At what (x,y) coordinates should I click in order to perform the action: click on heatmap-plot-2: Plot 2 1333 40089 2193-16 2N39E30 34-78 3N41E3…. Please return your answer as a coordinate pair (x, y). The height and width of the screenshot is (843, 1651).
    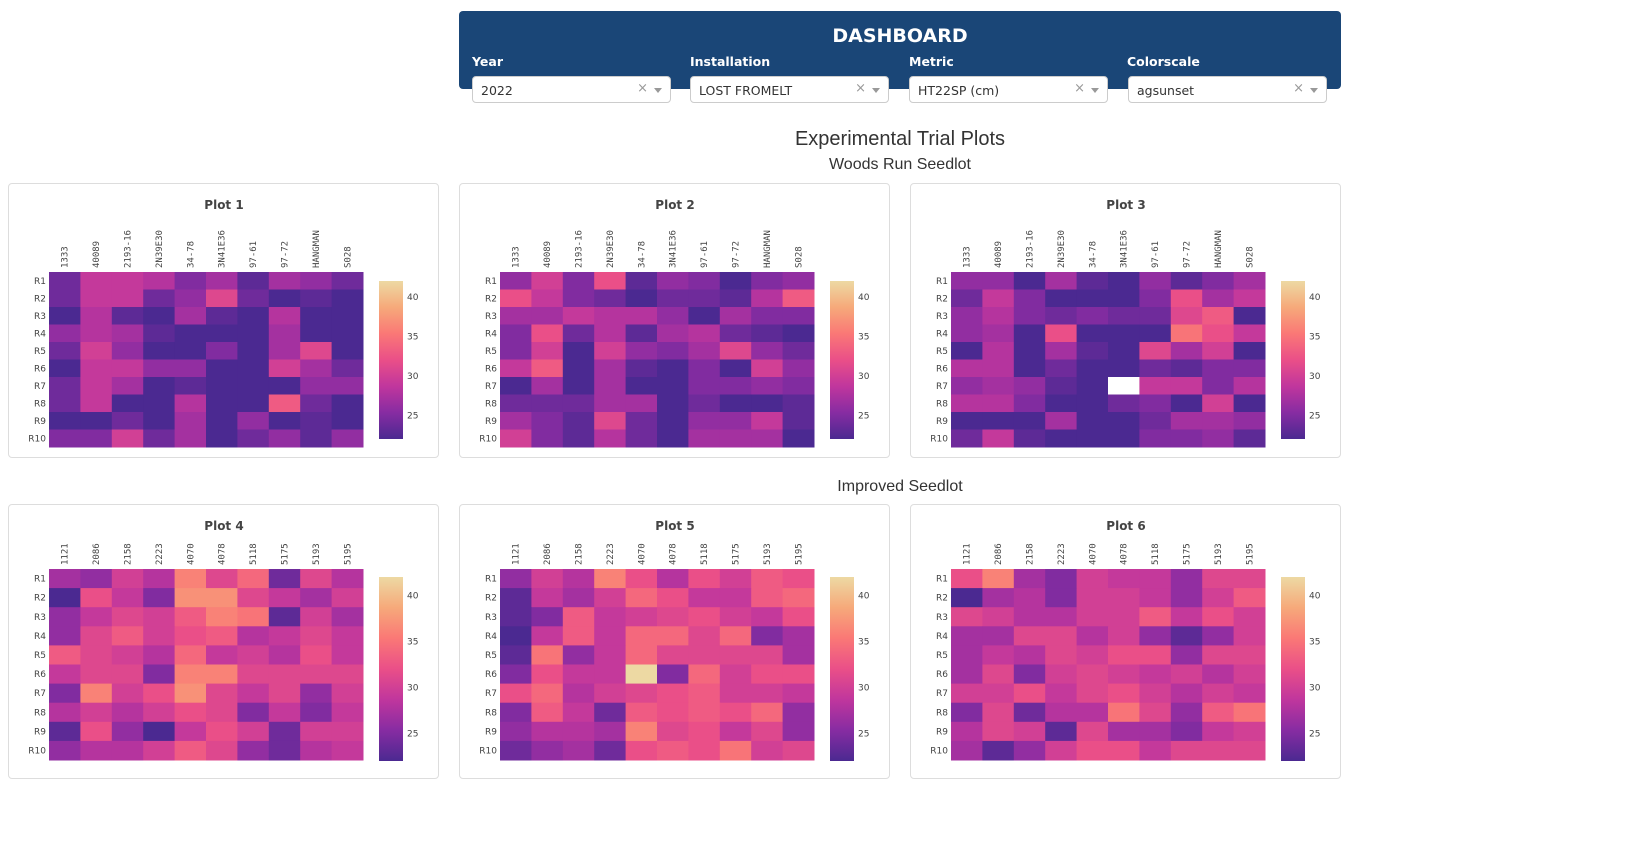
    Looking at the image, I should click on (675, 321).